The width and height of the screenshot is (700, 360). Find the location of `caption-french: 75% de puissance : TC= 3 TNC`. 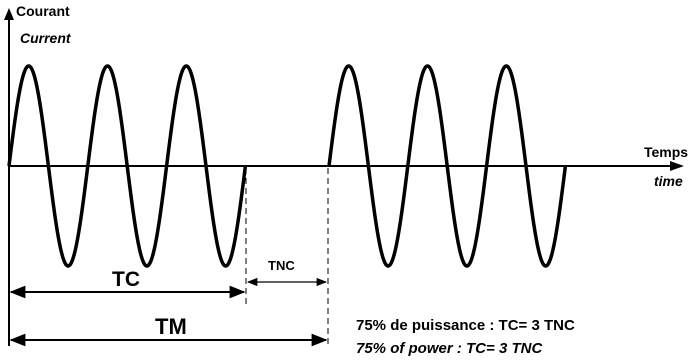

caption-french: 75% de puissance : TC= 3 TNC is located at coordinates (465, 325).